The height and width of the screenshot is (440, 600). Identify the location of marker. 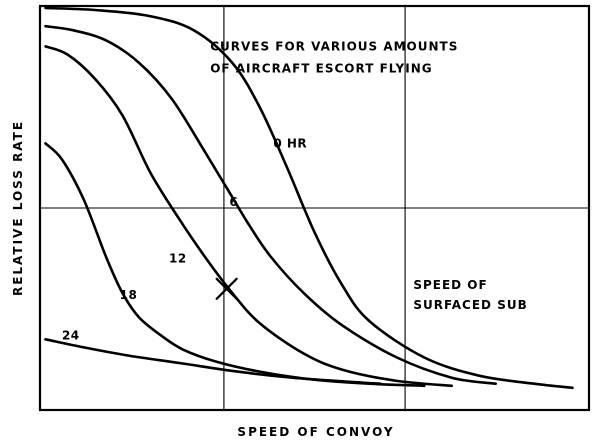
(226, 288).